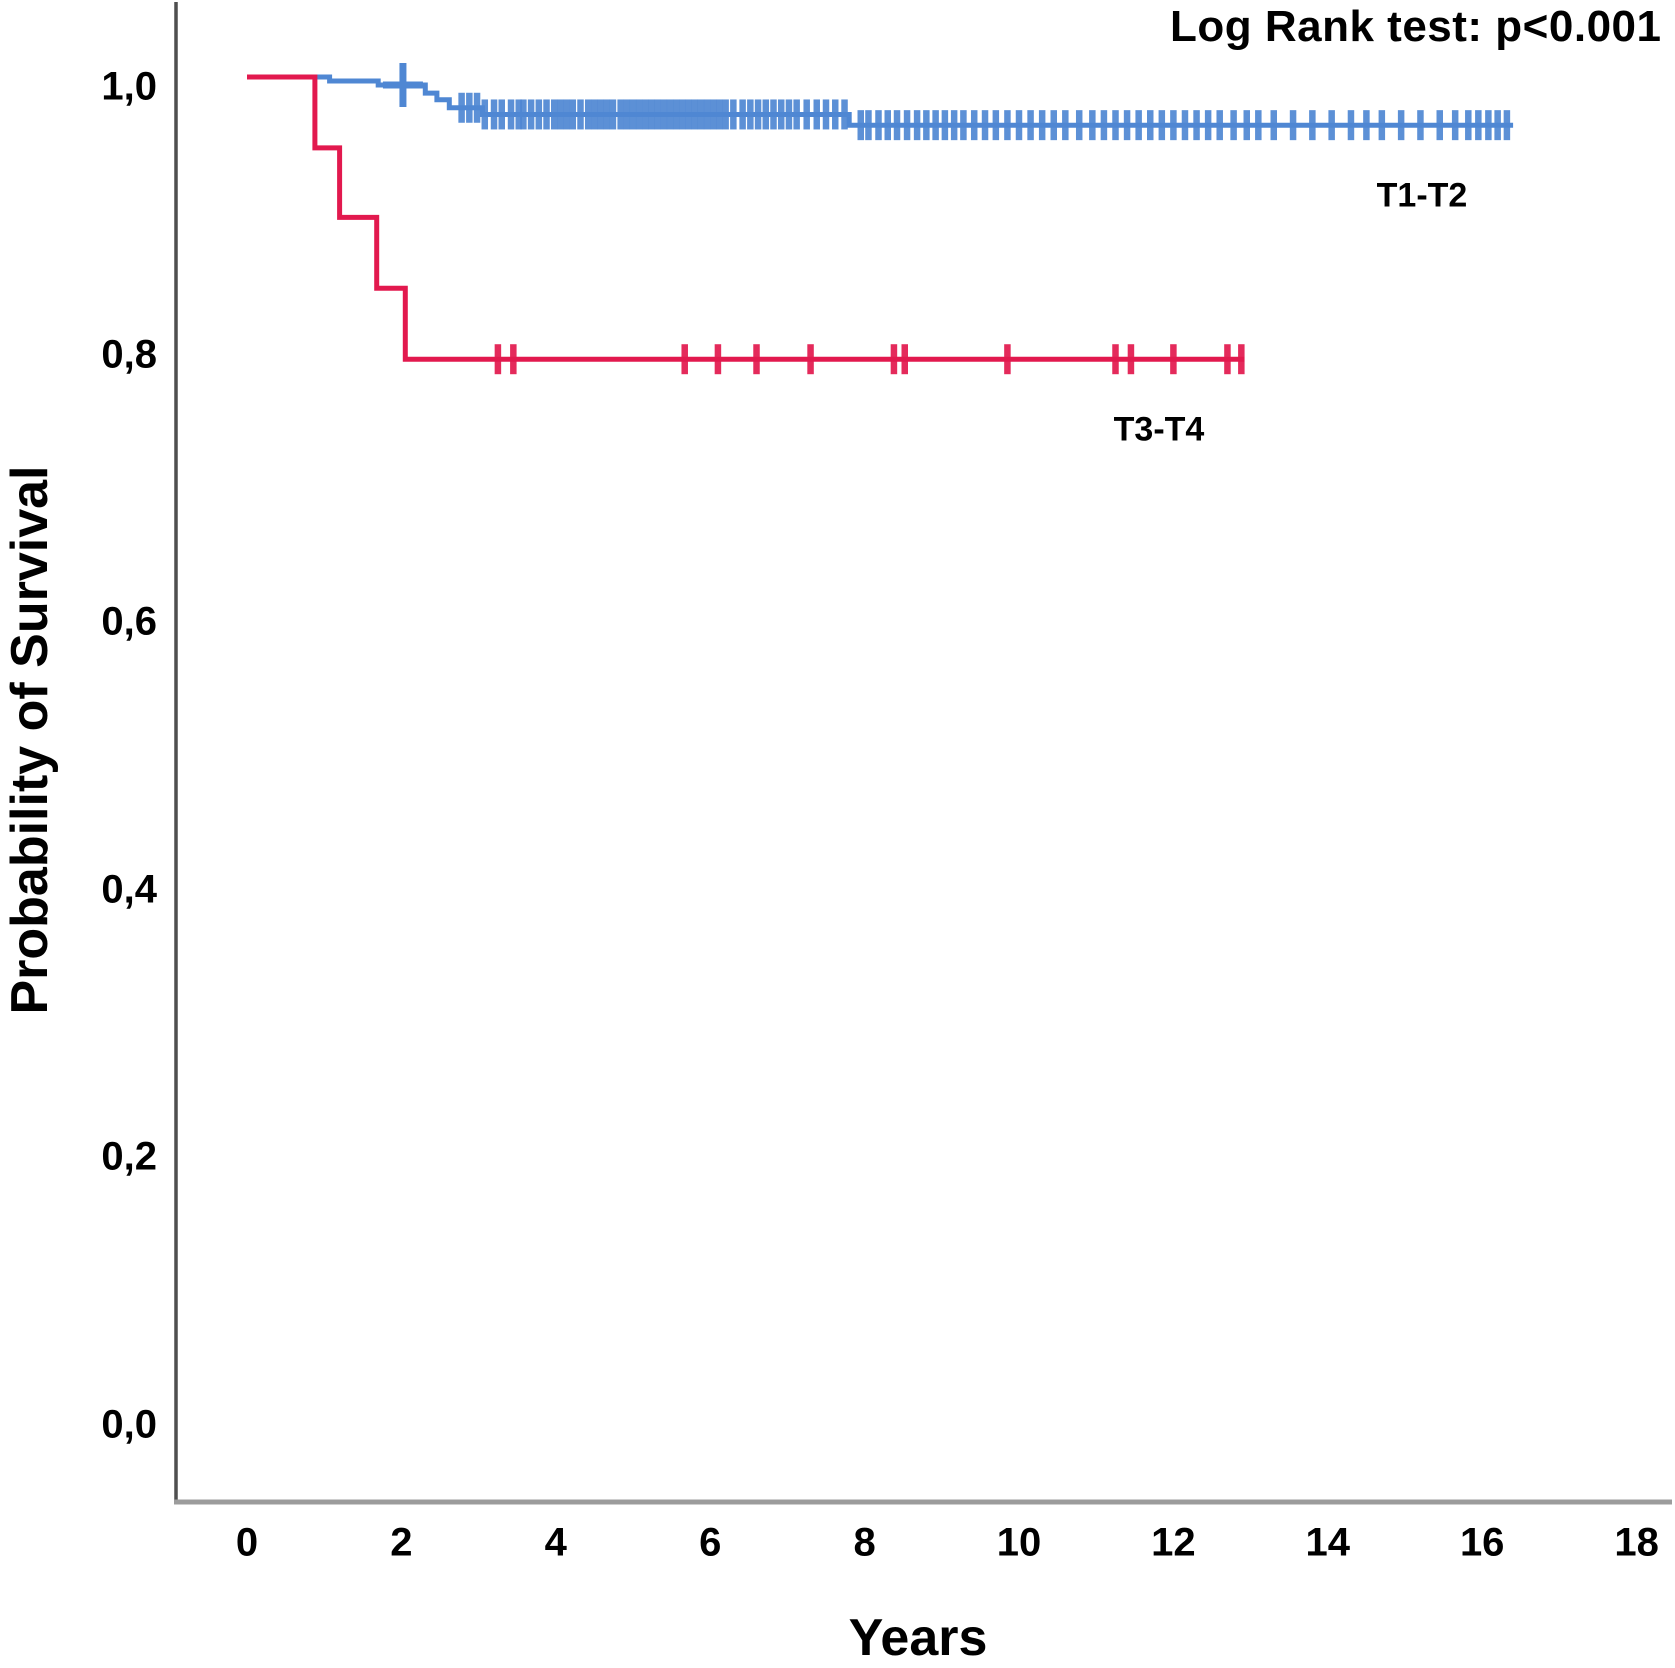 The height and width of the screenshot is (1668, 1675). Describe the element at coordinates (710, 1542) in the screenshot. I see `x-tick-label-6: 6` at that location.